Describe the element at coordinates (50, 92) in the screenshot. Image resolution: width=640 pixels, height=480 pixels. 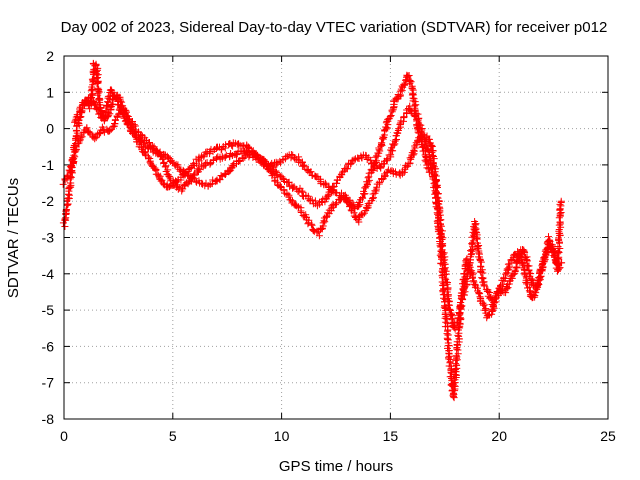
I see `y-tick-label: 1` at that location.